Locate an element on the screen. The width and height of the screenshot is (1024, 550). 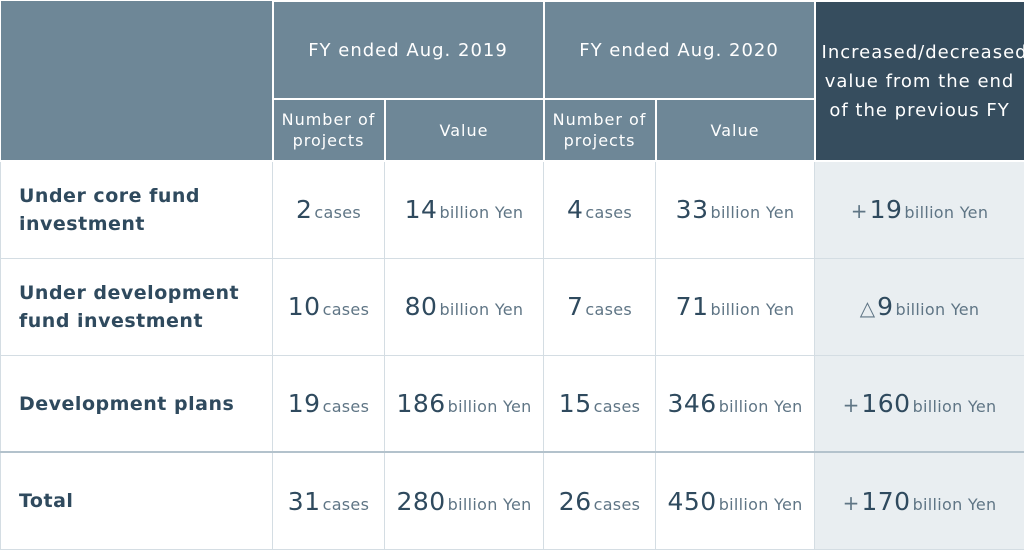
fy2020-cases-number: 4 is located at coordinates (575, 210).